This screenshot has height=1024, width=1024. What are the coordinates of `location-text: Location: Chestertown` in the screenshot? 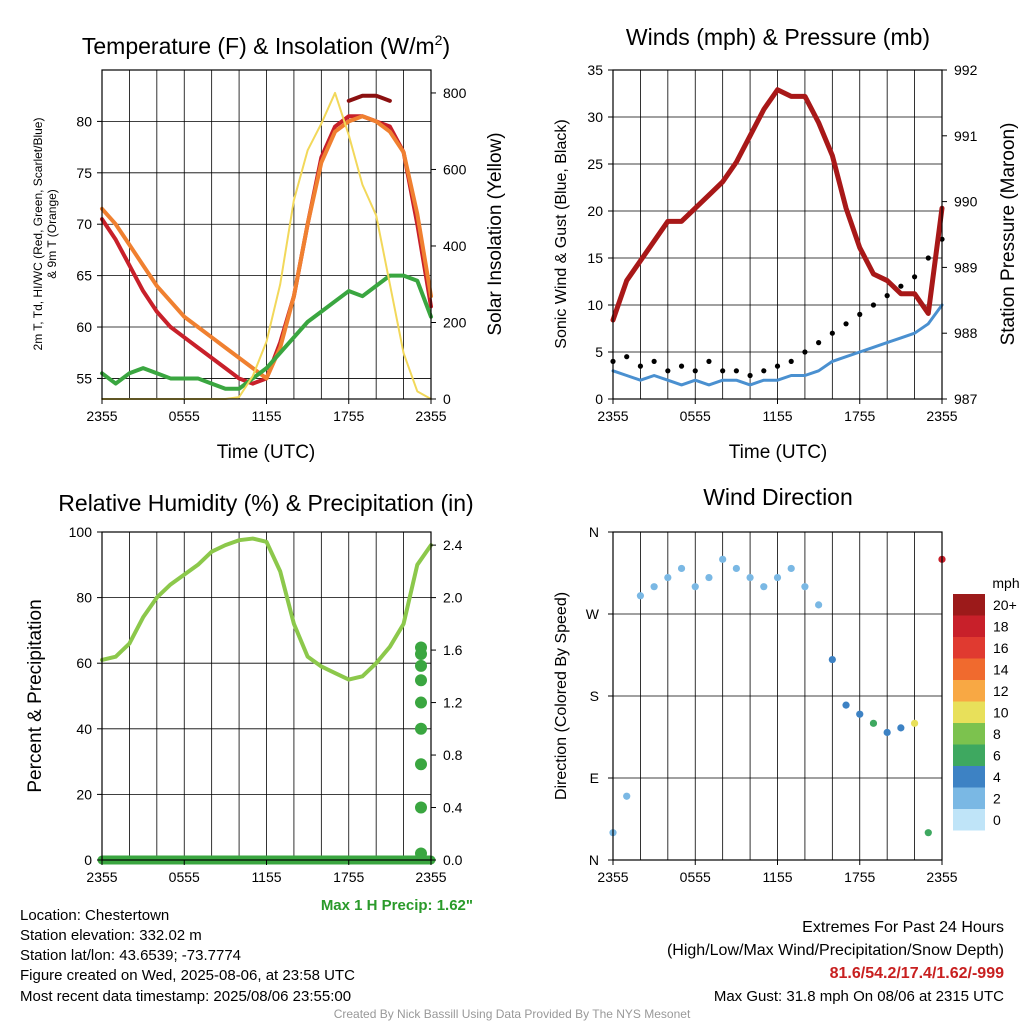 It's located at (95, 915).